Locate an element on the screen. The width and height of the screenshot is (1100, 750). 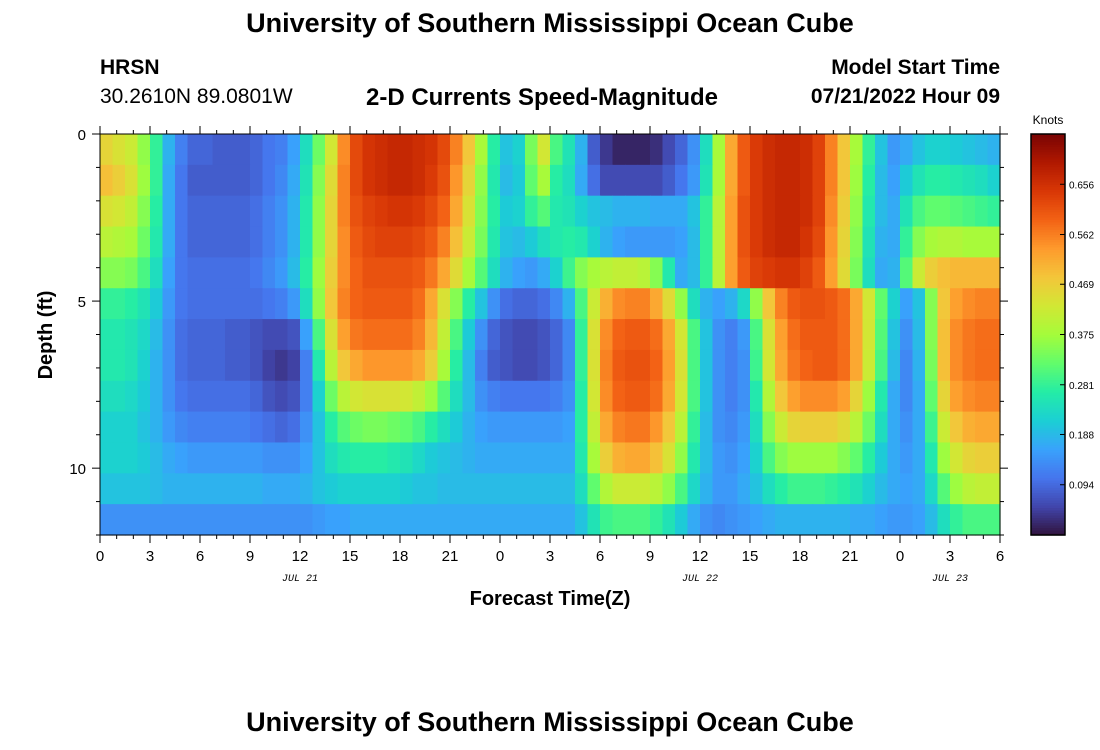
x-tick-label: 21 is located at coordinates (450, 556).